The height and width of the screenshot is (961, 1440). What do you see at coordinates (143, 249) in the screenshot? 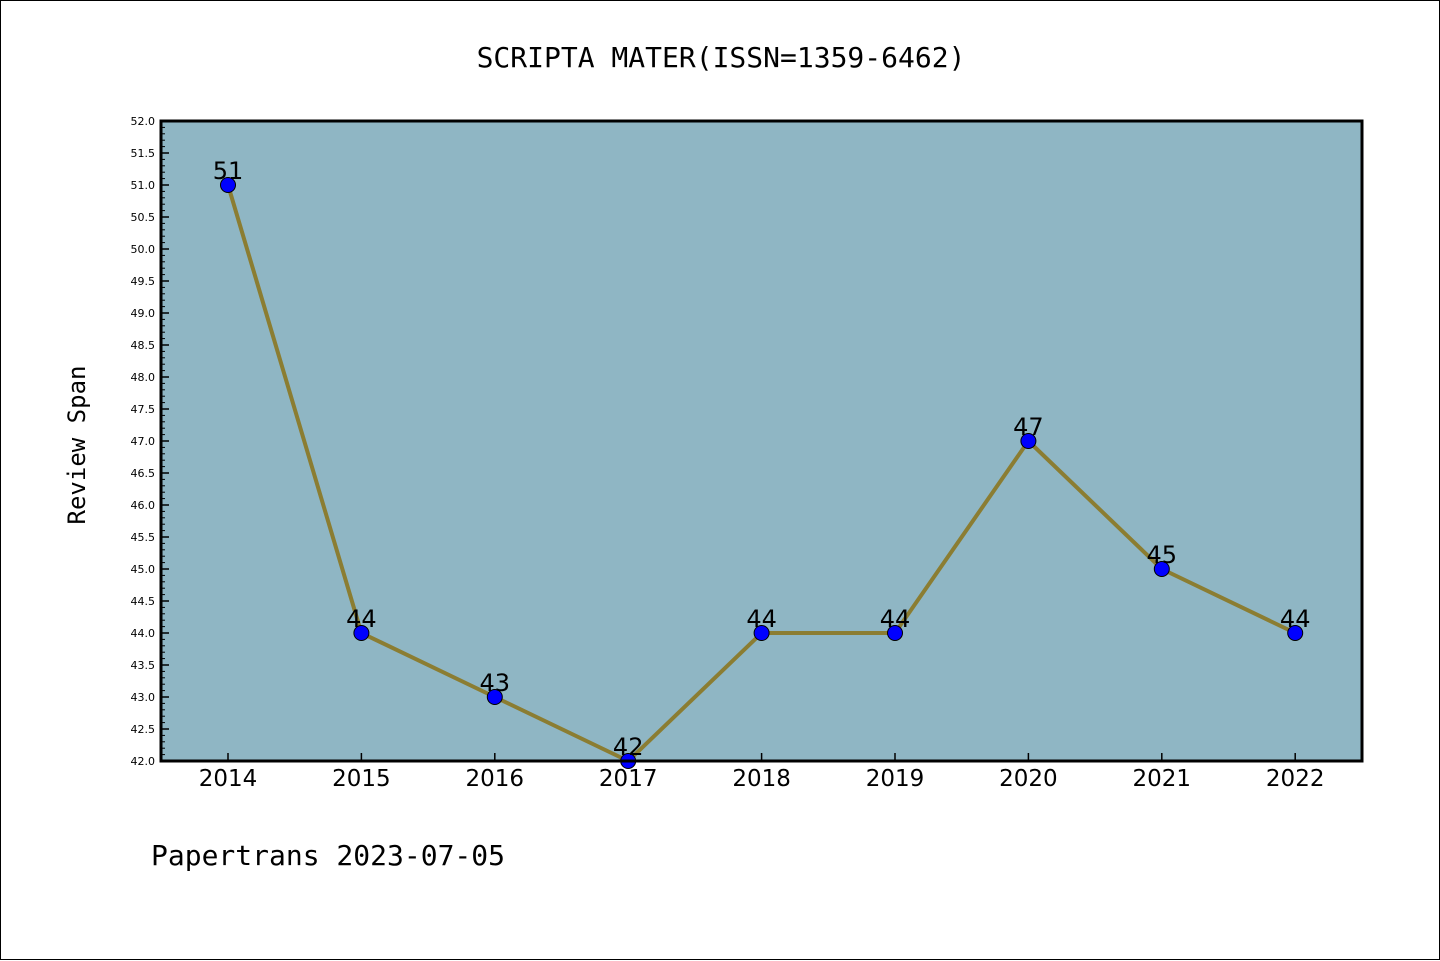
I see `y-tick-label: 50.0` at bounding box center [143, 249].